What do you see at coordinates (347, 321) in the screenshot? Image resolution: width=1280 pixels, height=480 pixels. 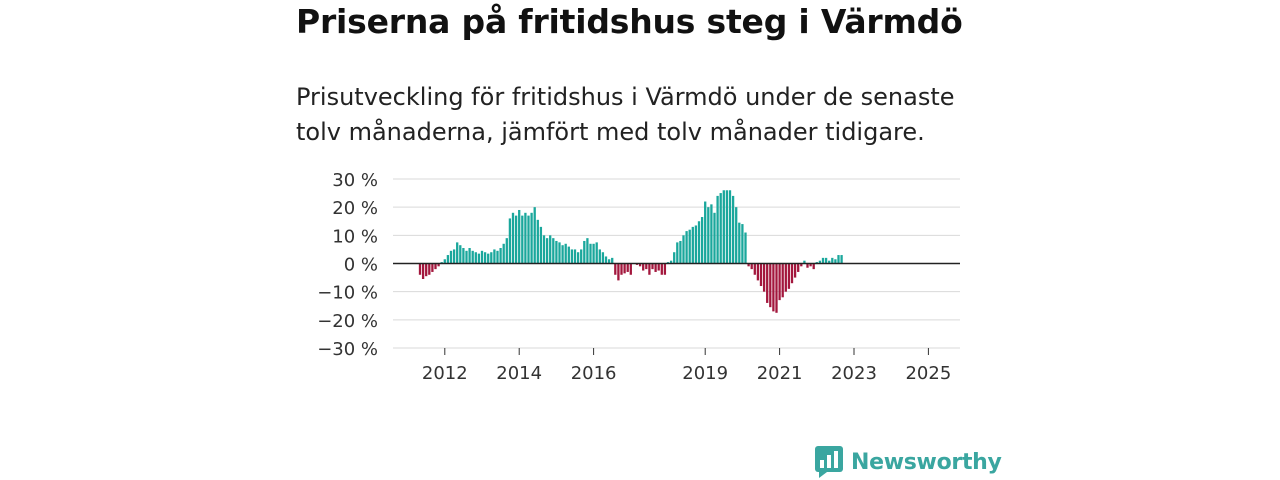 I see `y-tick-label: −20 %` at bounding box center [347, 321].